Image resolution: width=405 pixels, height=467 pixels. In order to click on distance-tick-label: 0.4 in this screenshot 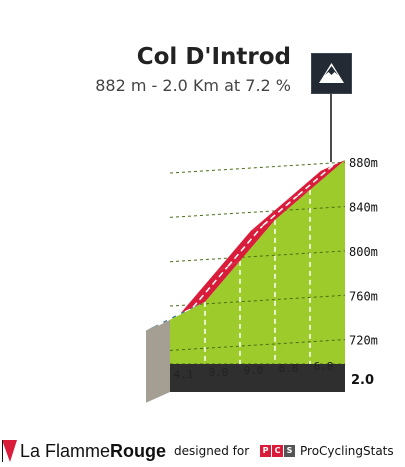, I will do `click(204, 405)`.